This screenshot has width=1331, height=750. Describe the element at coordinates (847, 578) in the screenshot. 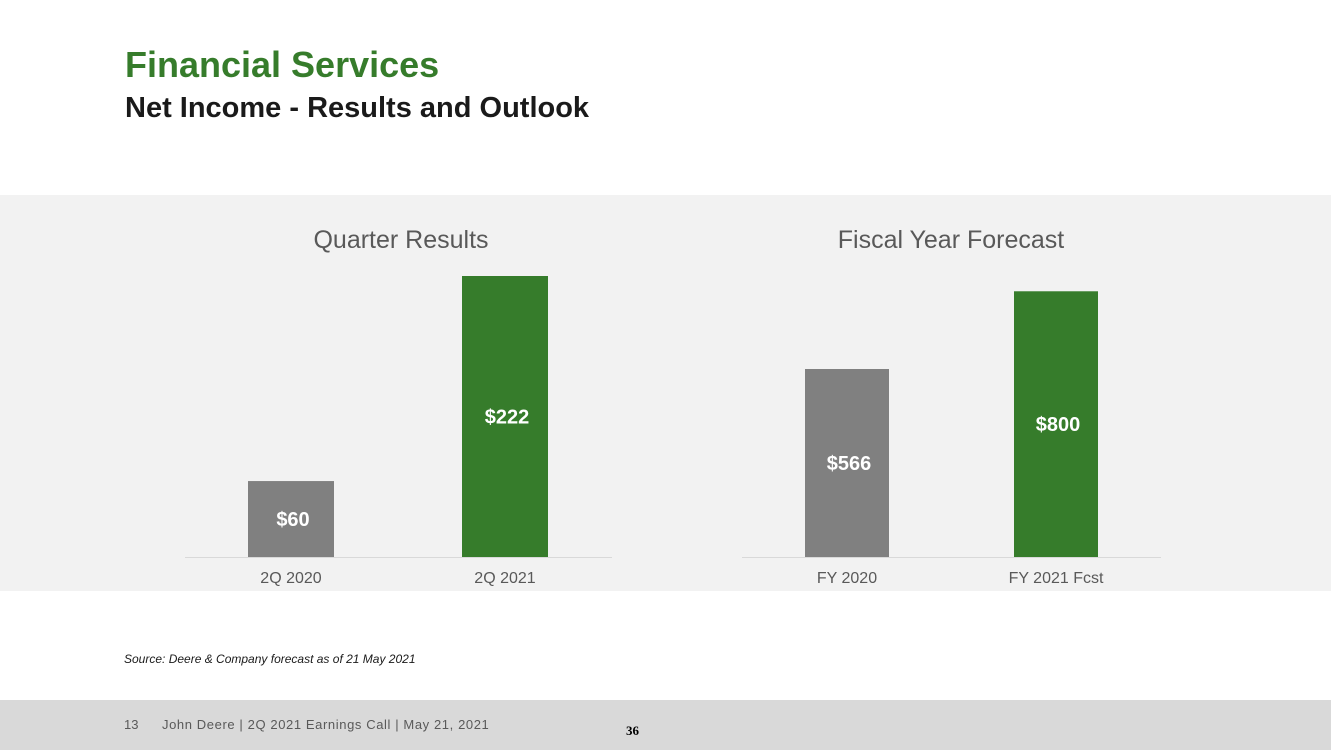

I see `chart-2-tick-label: FY 2020` at that location.